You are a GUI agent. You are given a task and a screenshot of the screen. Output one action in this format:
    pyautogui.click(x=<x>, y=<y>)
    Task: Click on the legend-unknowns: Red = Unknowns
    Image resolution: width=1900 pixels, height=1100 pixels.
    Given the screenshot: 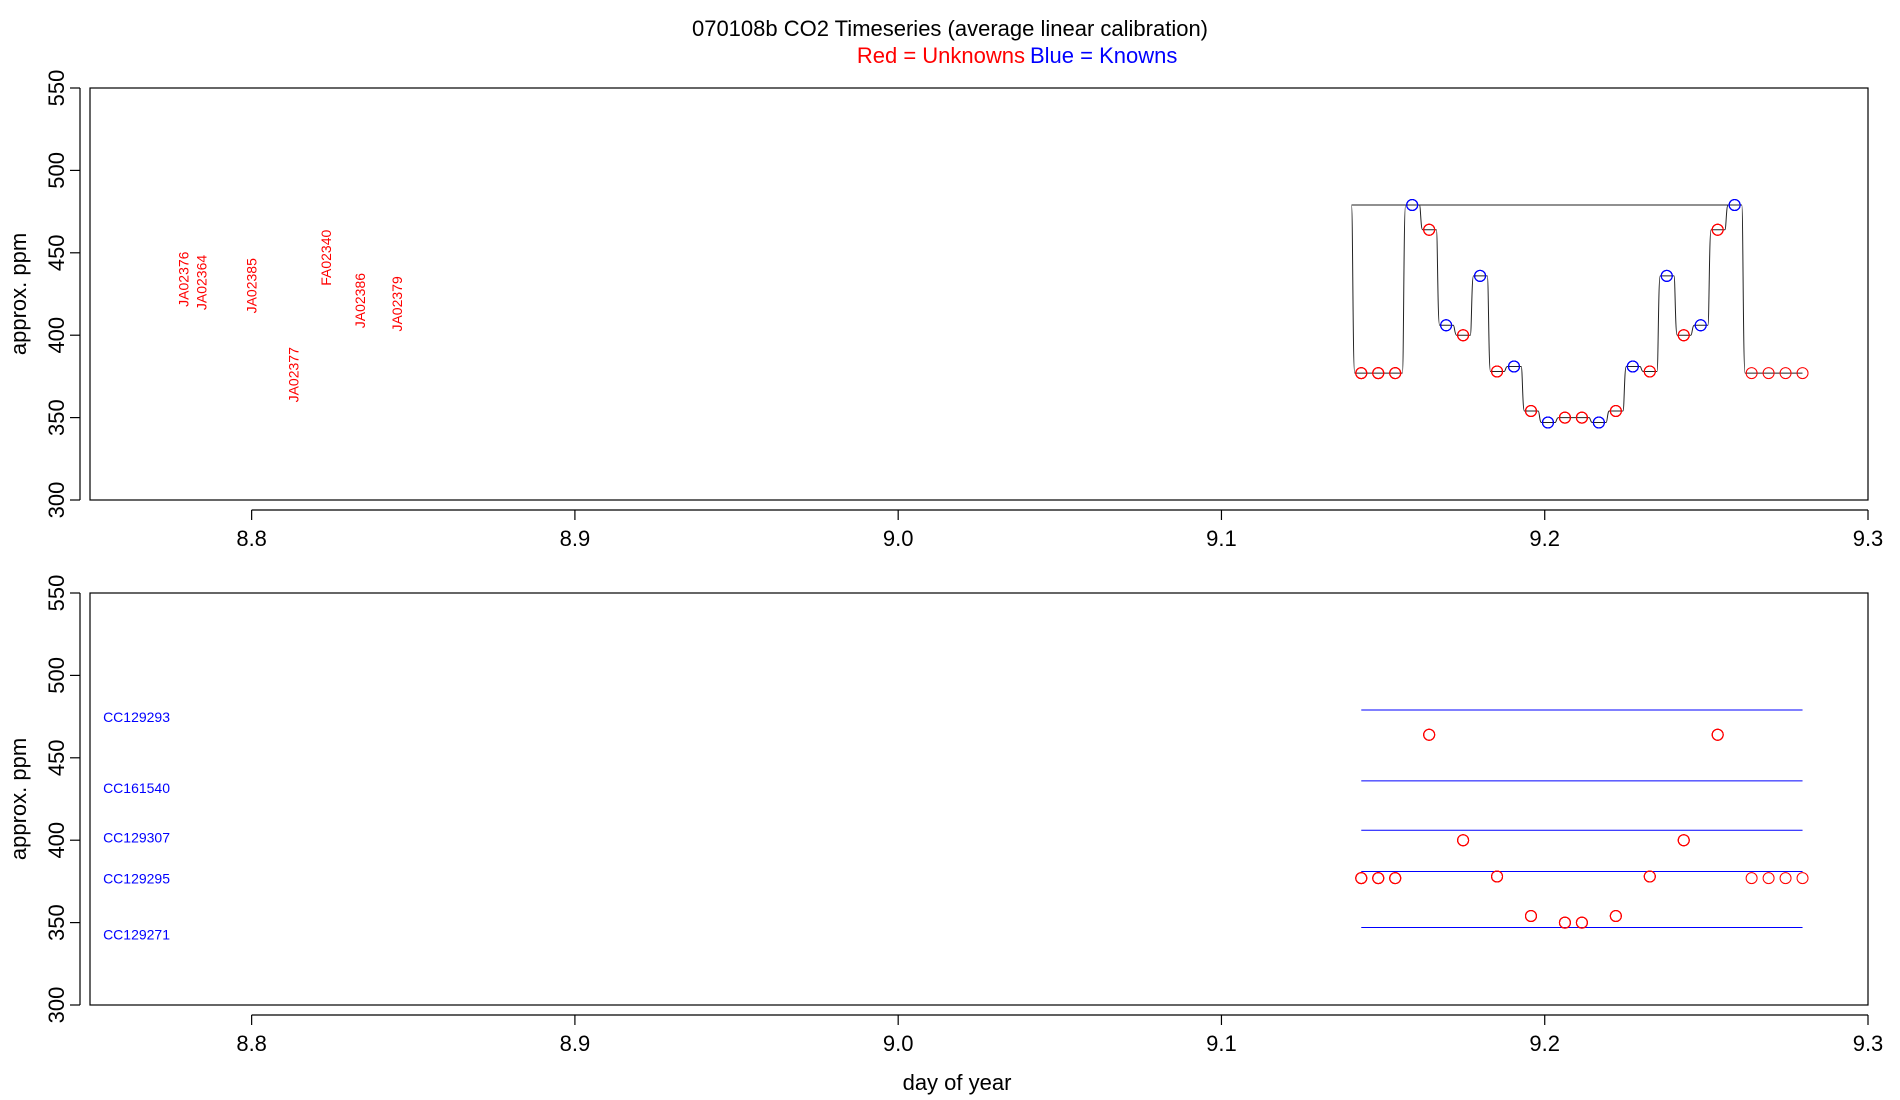 What is the action you would take?
    pyautogui.click(x=941, y=55)
    